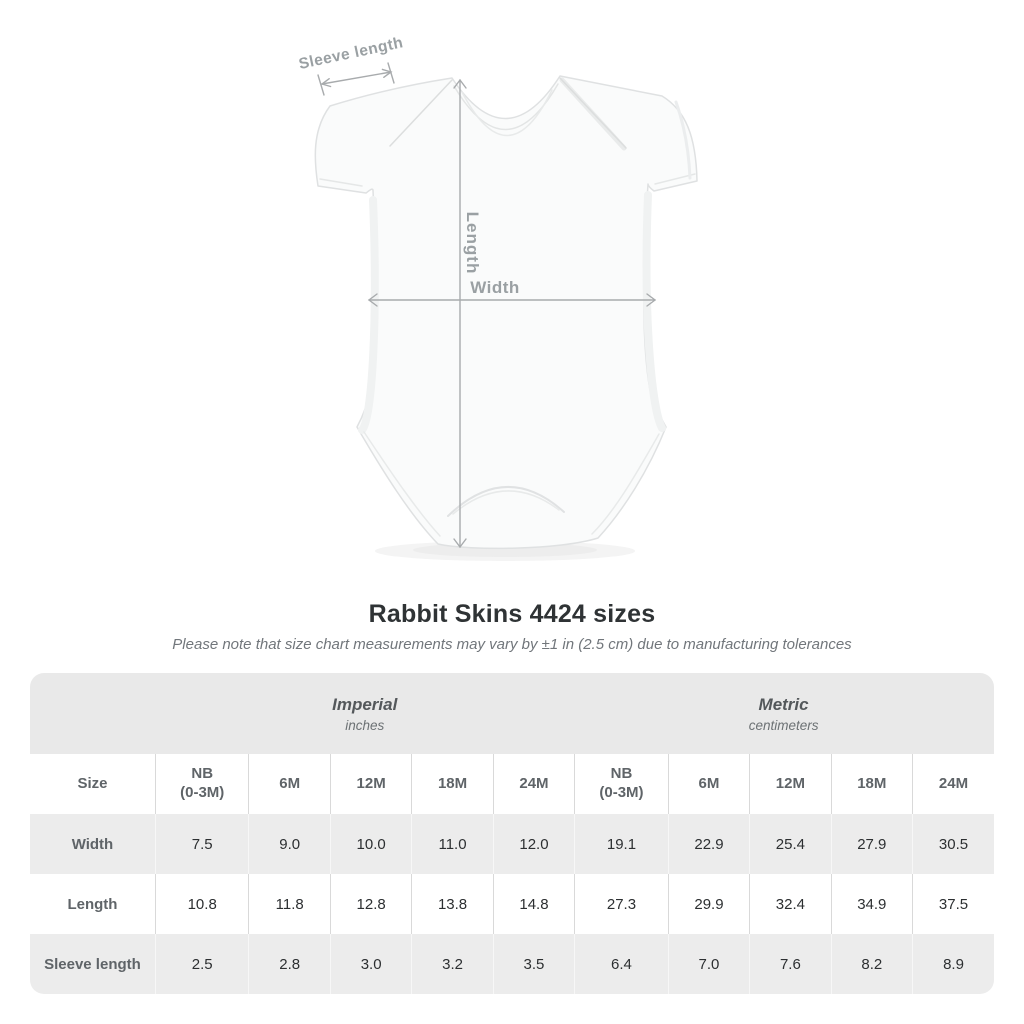  Describe the element at coordinates (370, 904) in the screenshot. I see `cell: 12.8` at that location.